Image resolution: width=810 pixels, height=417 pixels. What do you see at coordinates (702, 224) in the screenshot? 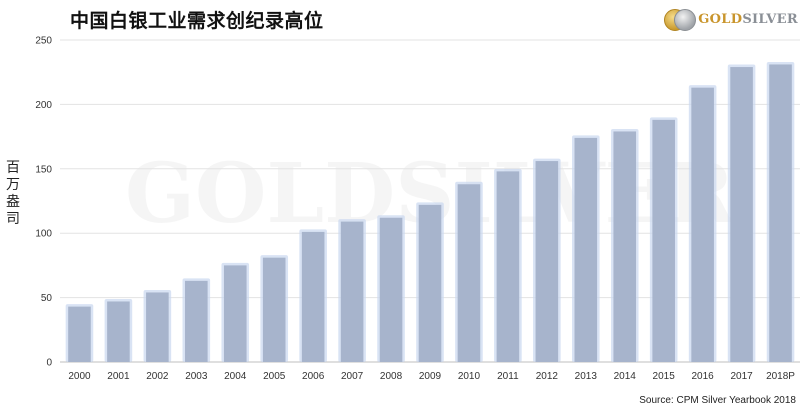
I see `bar-2016` at bounding box center [702, 224].